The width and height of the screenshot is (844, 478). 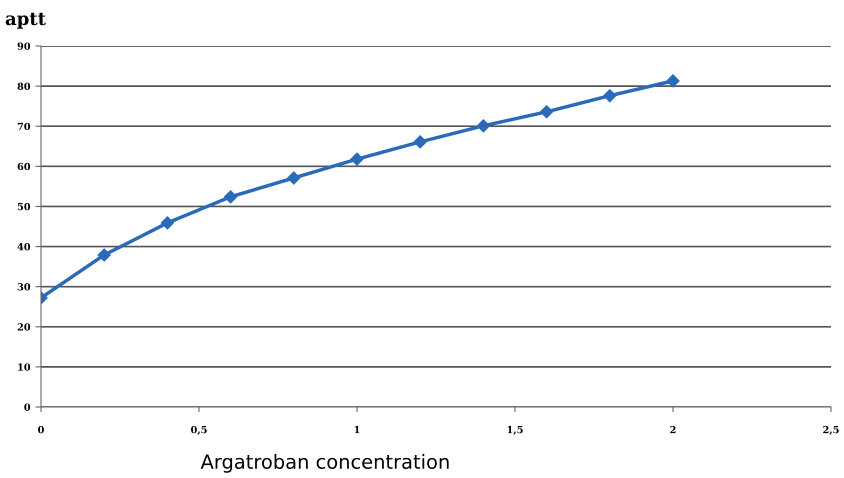 What do you see at coordinates (24, 286) in the screenshot?
I see `y-tick-label: 30` at bounding box center [24, 286].